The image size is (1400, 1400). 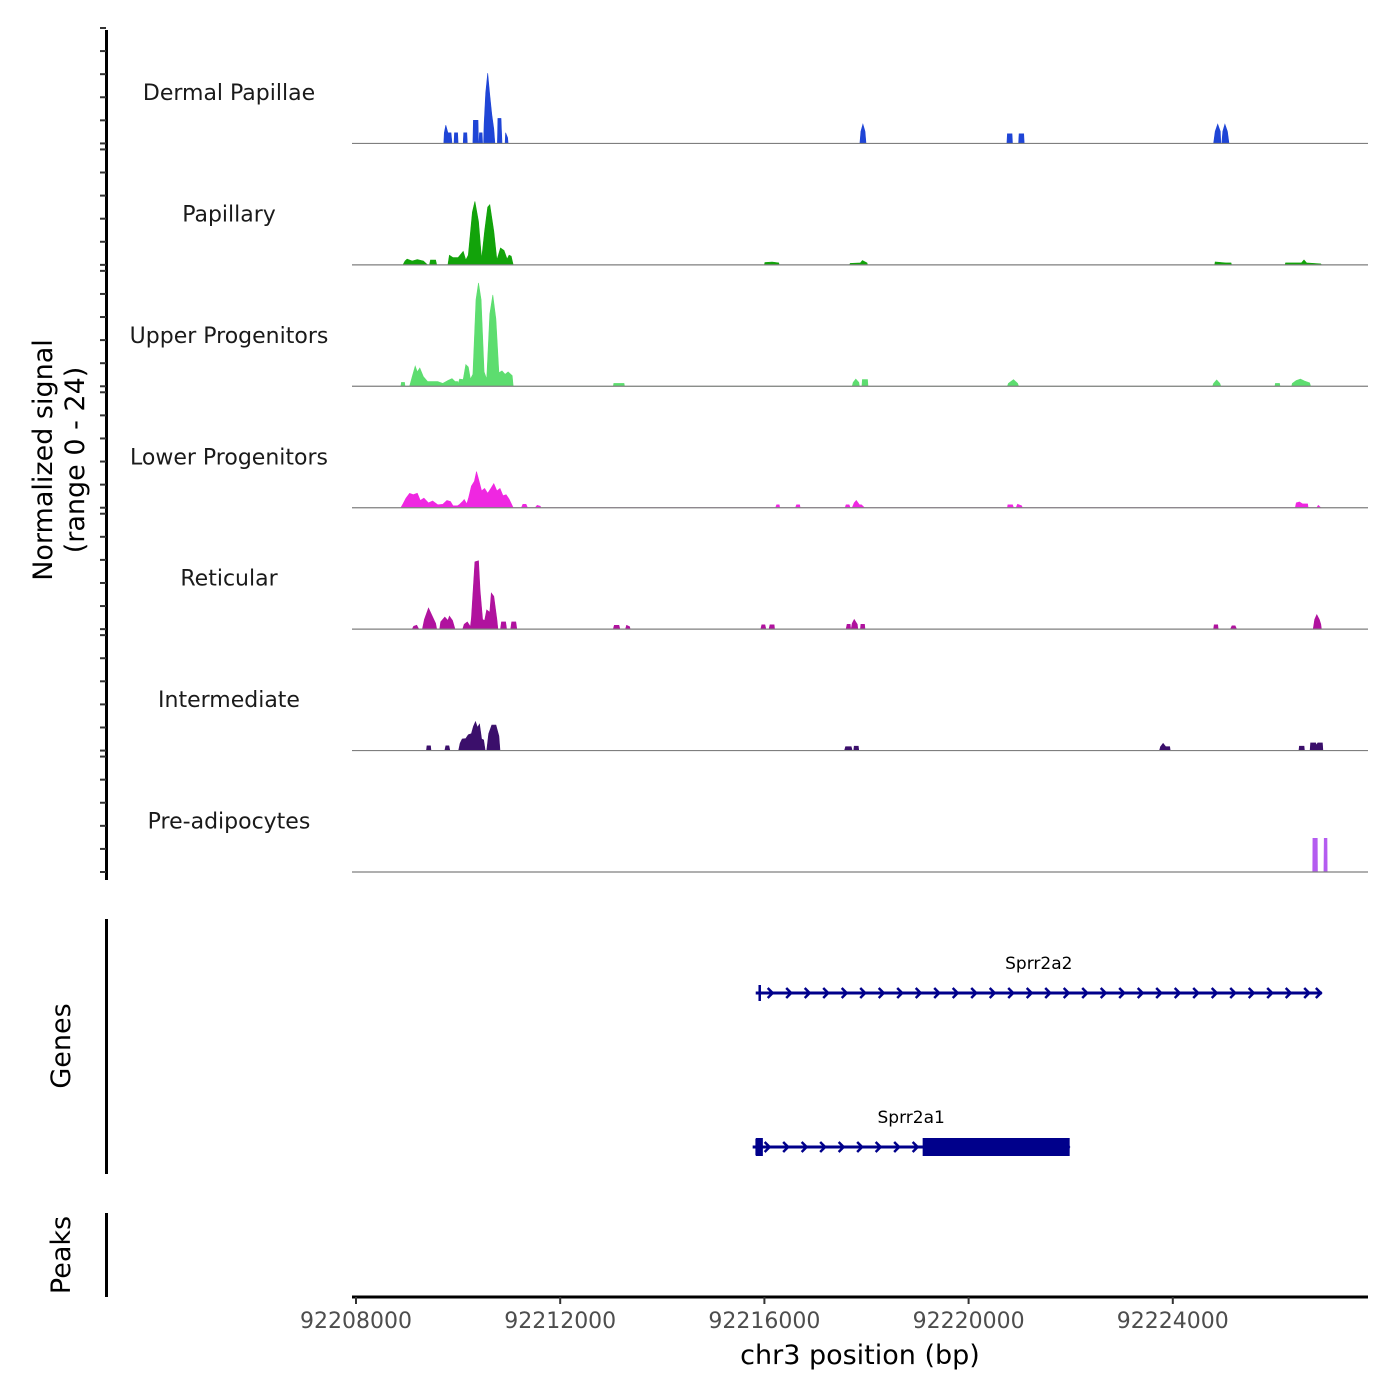 I want to click on peaks-panel-label: Peaks, so click(x=61, y=1255).